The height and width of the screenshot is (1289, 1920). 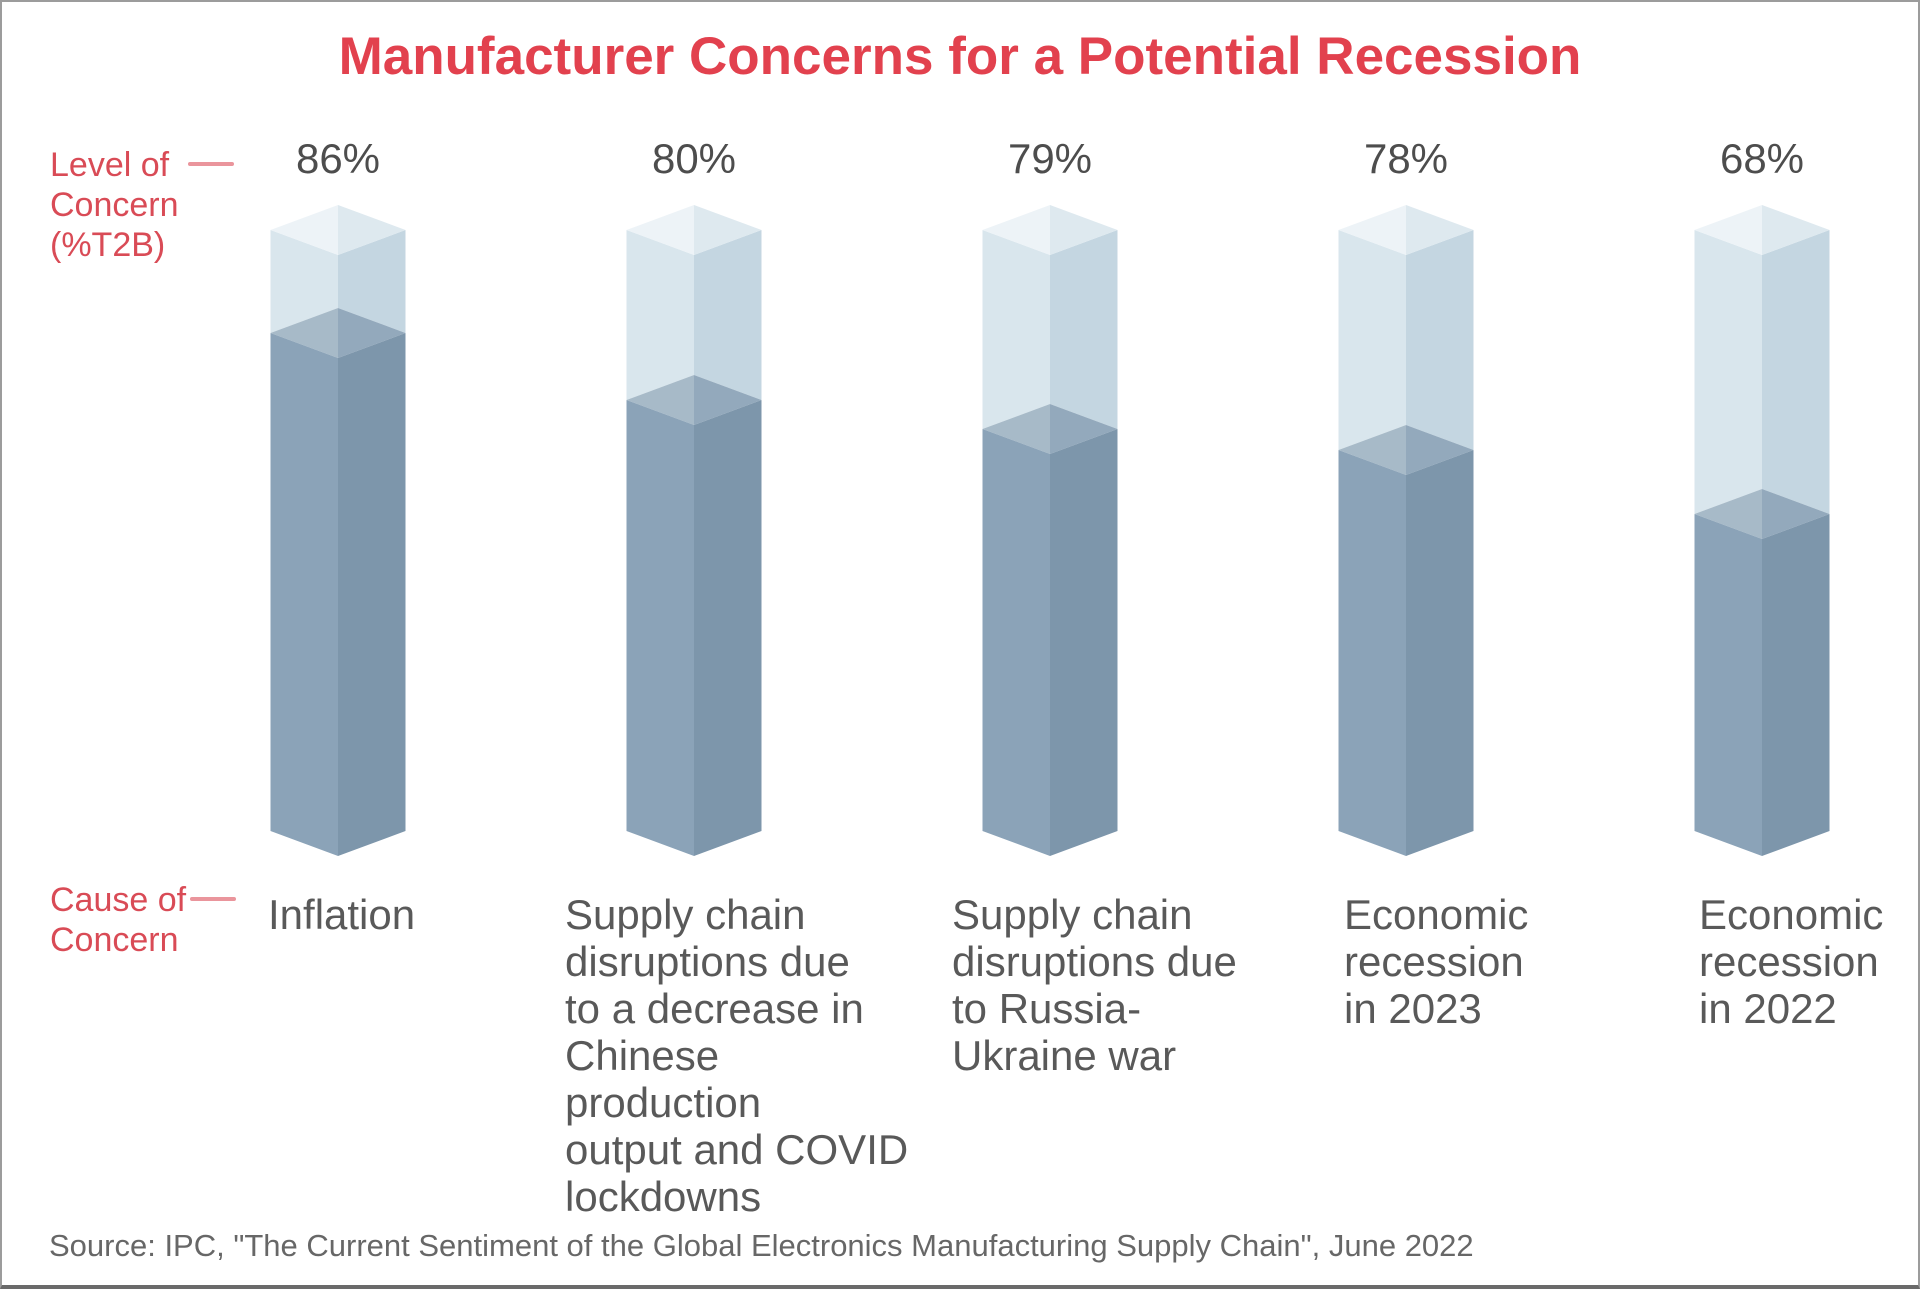 I want to click on level-of-concern-label: Level of Concern (%T2B), so click(x=114, y=205).